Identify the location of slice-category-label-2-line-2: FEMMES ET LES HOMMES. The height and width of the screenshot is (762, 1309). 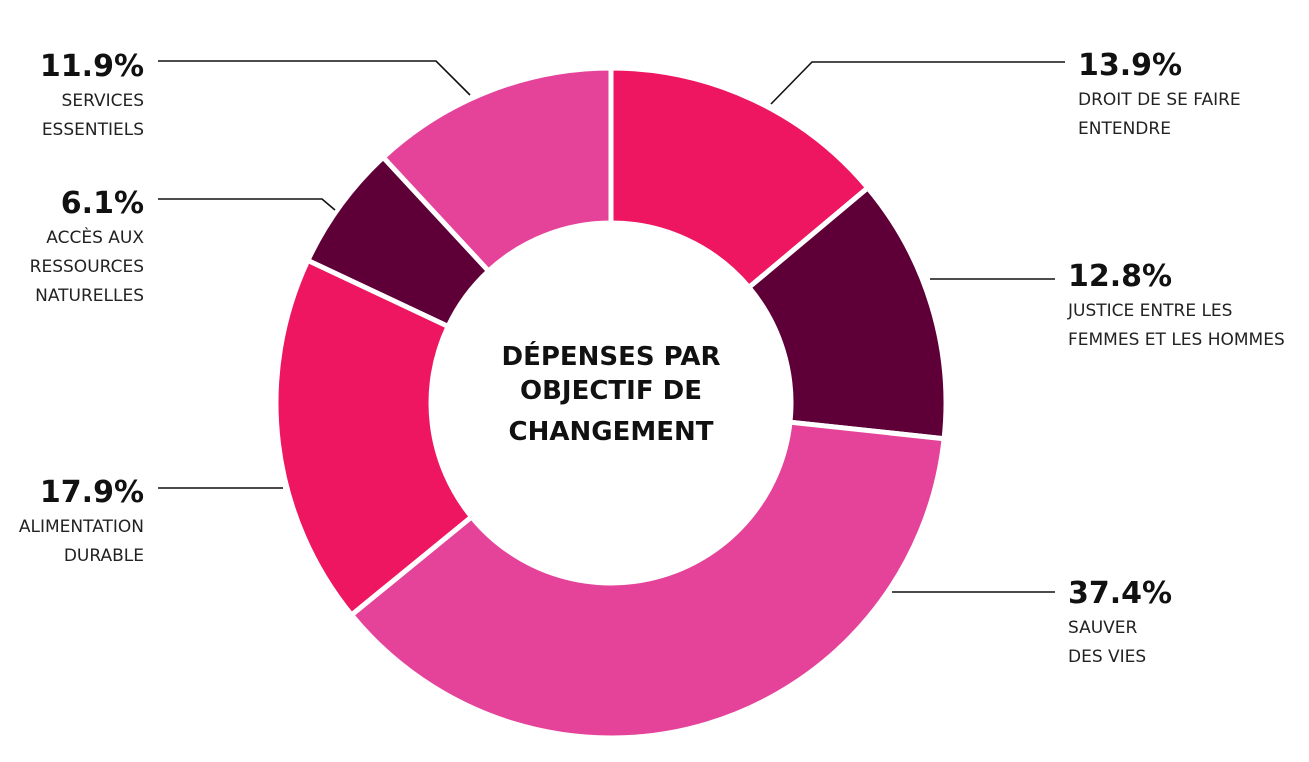
(1176, 340).